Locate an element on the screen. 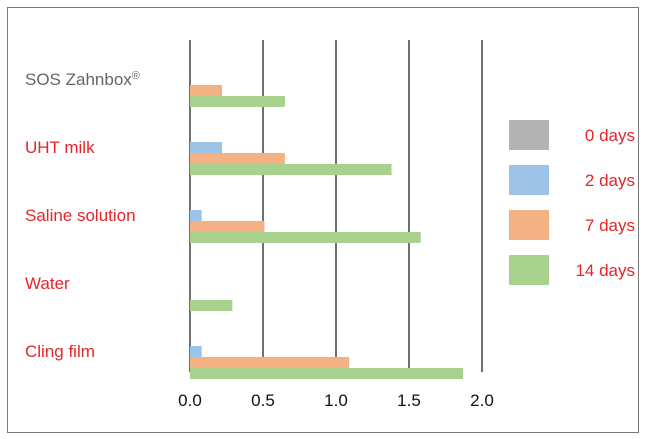 This screenshot has width=649, height=439. legend-label: 7 days is located at coordinates (610, 225).